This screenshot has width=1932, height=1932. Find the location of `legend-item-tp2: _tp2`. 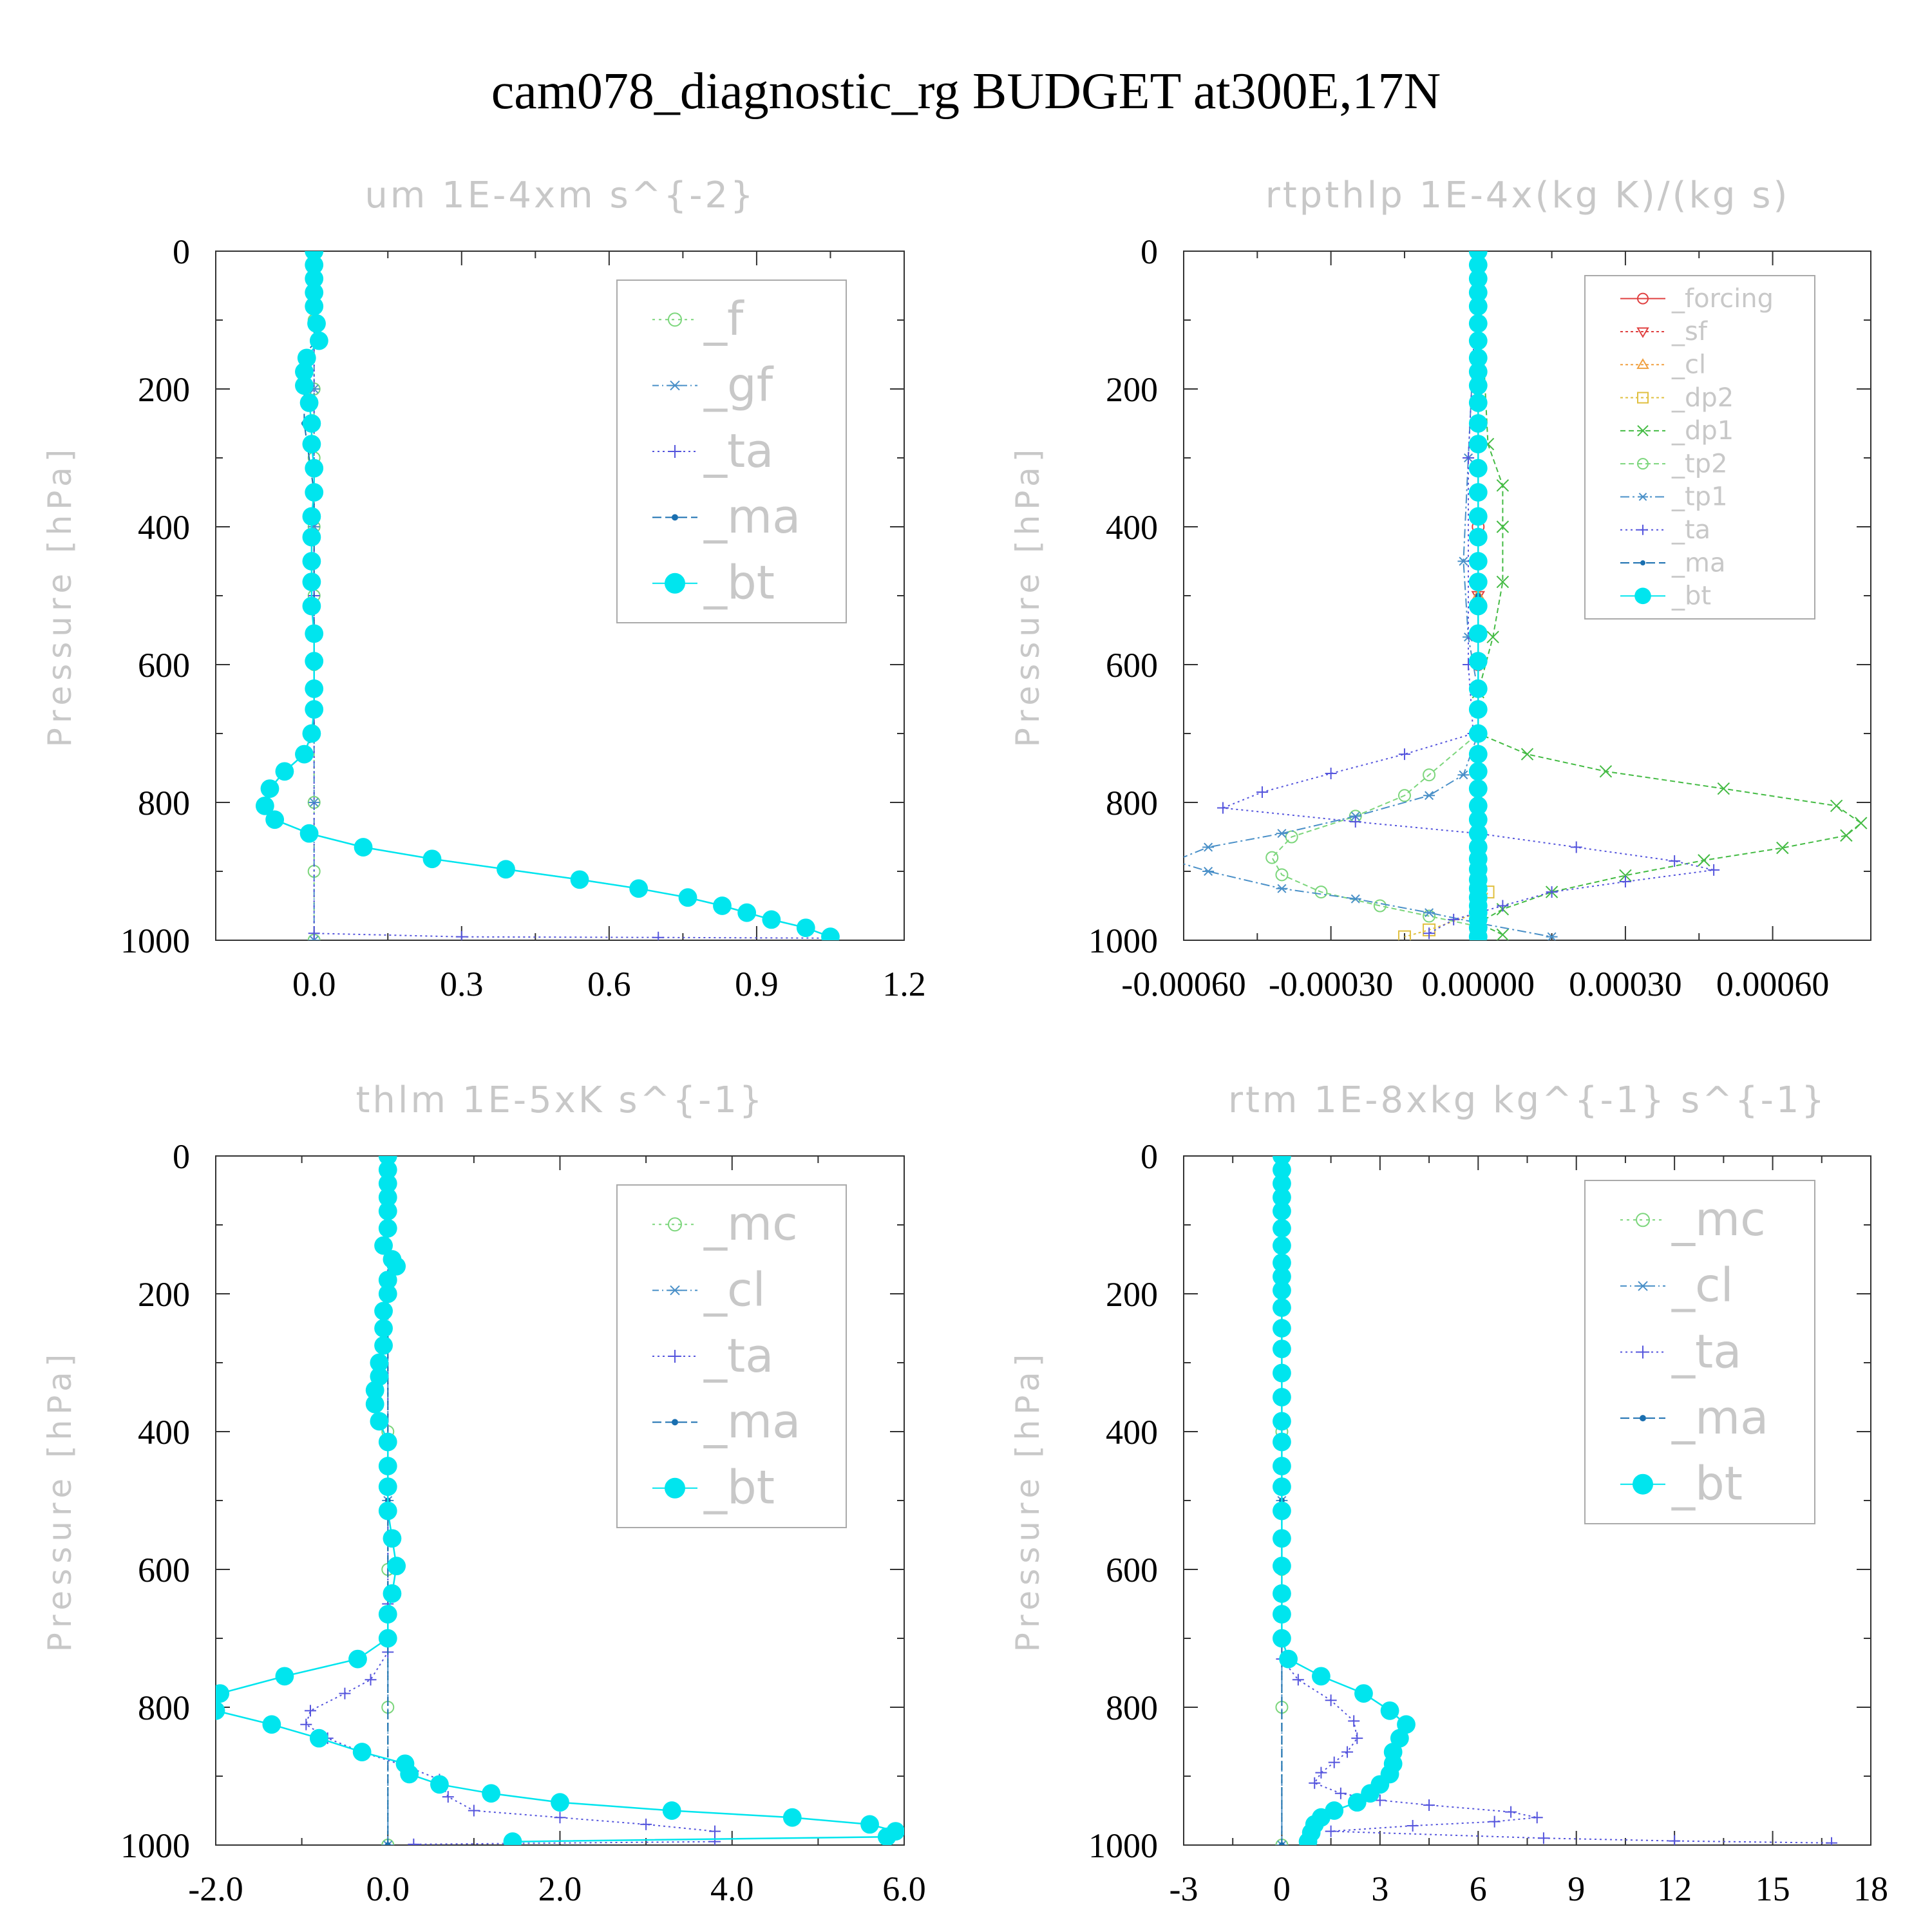

legend-item-tp2: _tp2 is located at coordinates (1674, 463).